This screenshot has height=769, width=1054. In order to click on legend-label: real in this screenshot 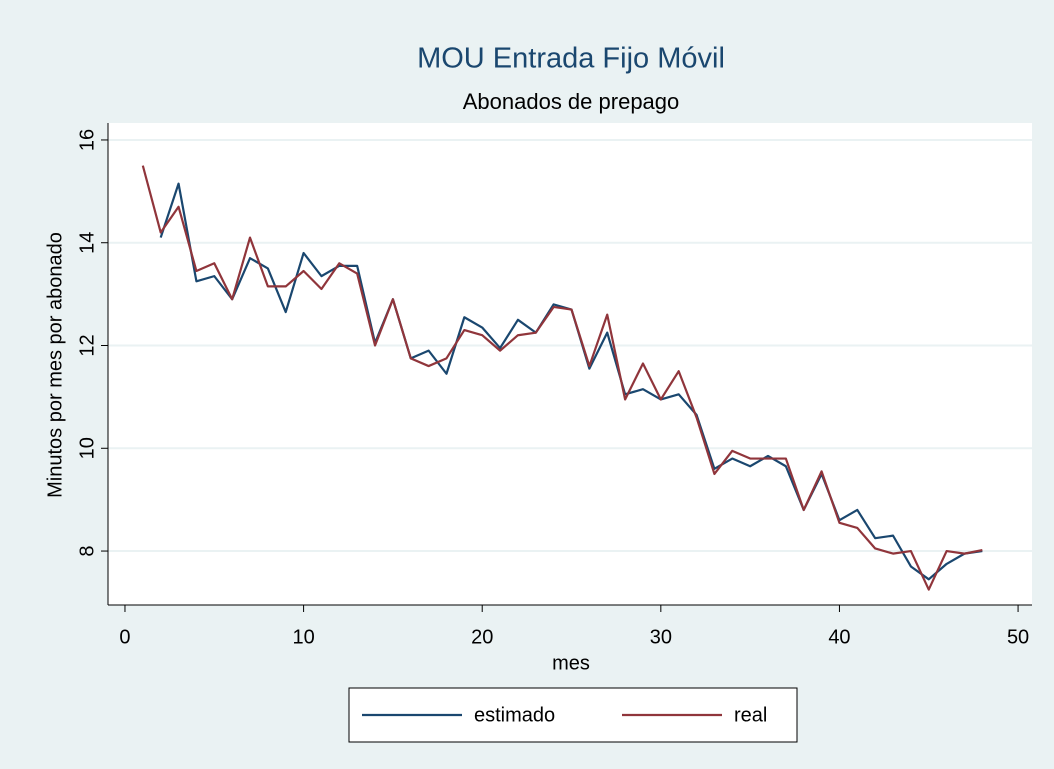, I will do `click(750, 715)`.